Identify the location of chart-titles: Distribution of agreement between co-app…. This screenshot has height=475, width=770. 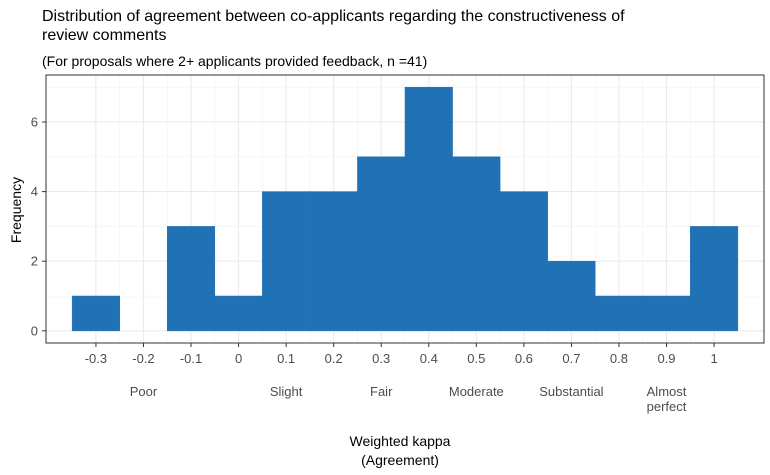
(333, 38).